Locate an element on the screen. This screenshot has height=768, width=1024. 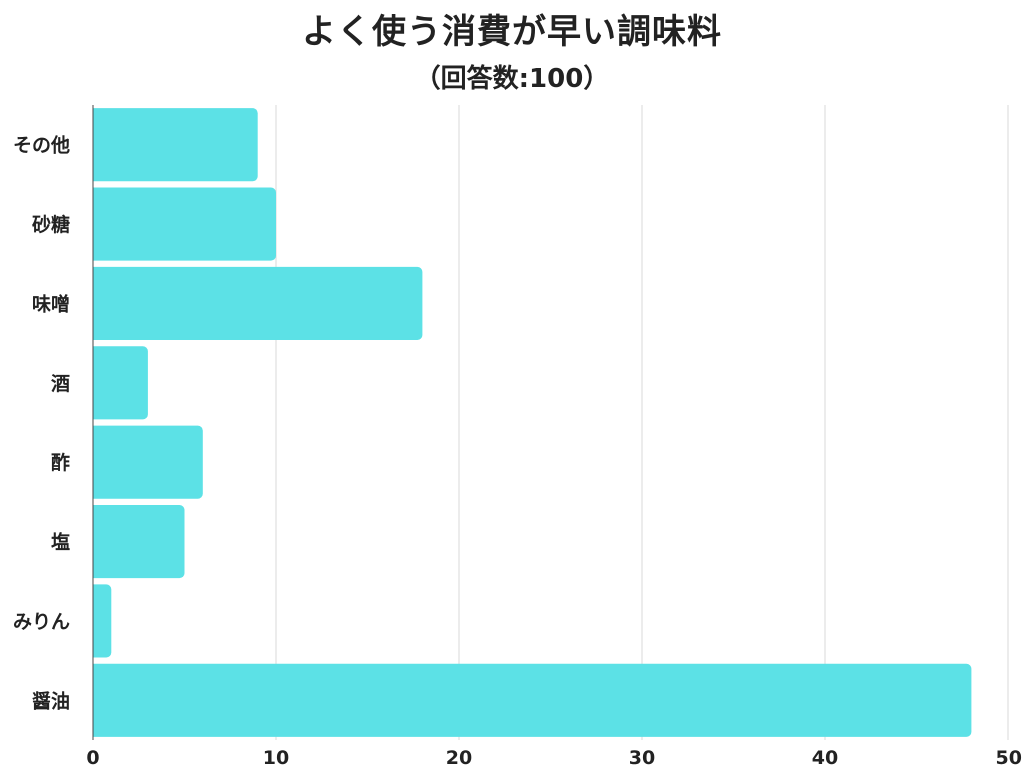
x-tick-label-3: 30 is located at coordinates (642, 757).